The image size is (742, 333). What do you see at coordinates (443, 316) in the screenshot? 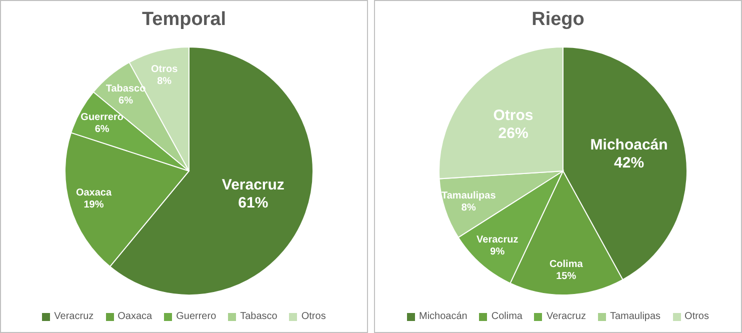
I see `legend-label: Michoacán` at bounding box center [443, 316].